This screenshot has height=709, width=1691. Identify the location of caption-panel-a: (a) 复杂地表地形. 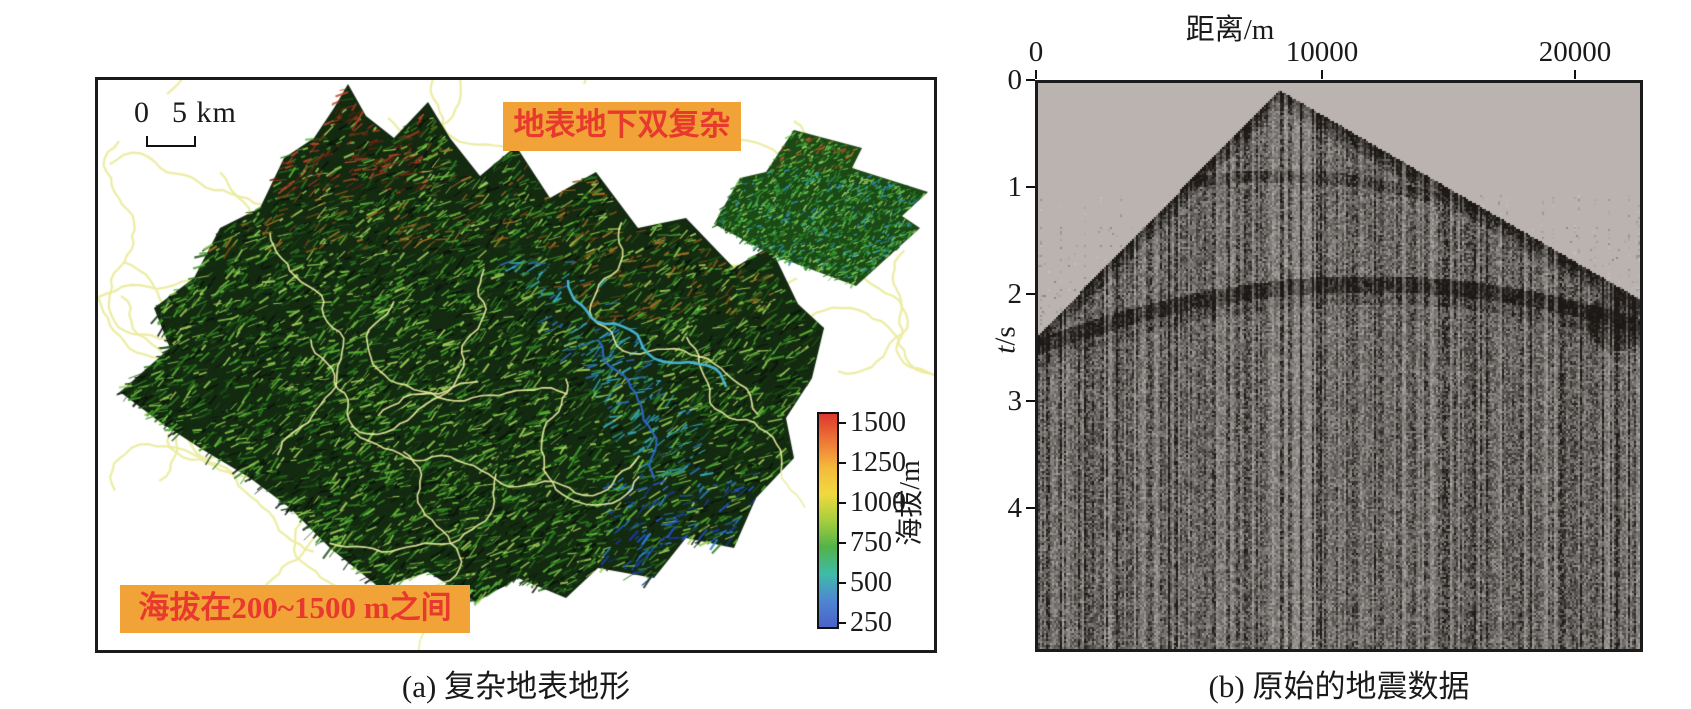
(516, 686).